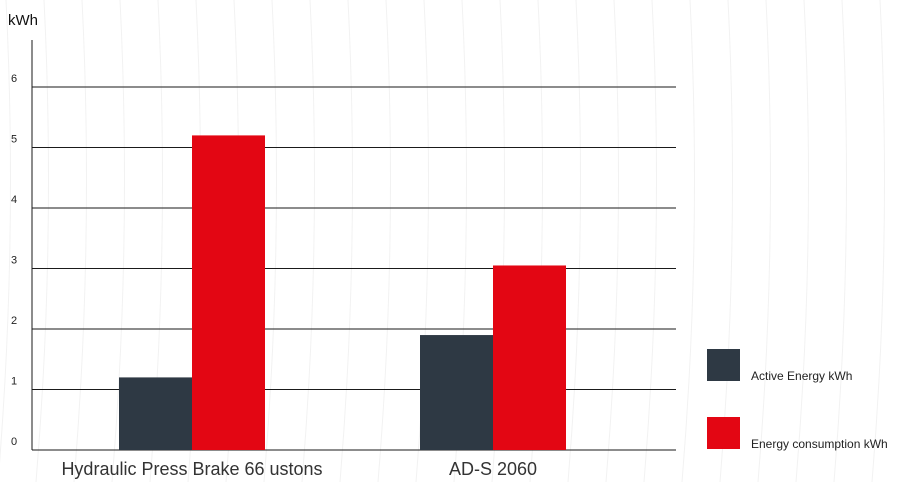  Describe the element at coordinates (14, 382) in the screenshot. I see `y-tick-label: 1` at that location.